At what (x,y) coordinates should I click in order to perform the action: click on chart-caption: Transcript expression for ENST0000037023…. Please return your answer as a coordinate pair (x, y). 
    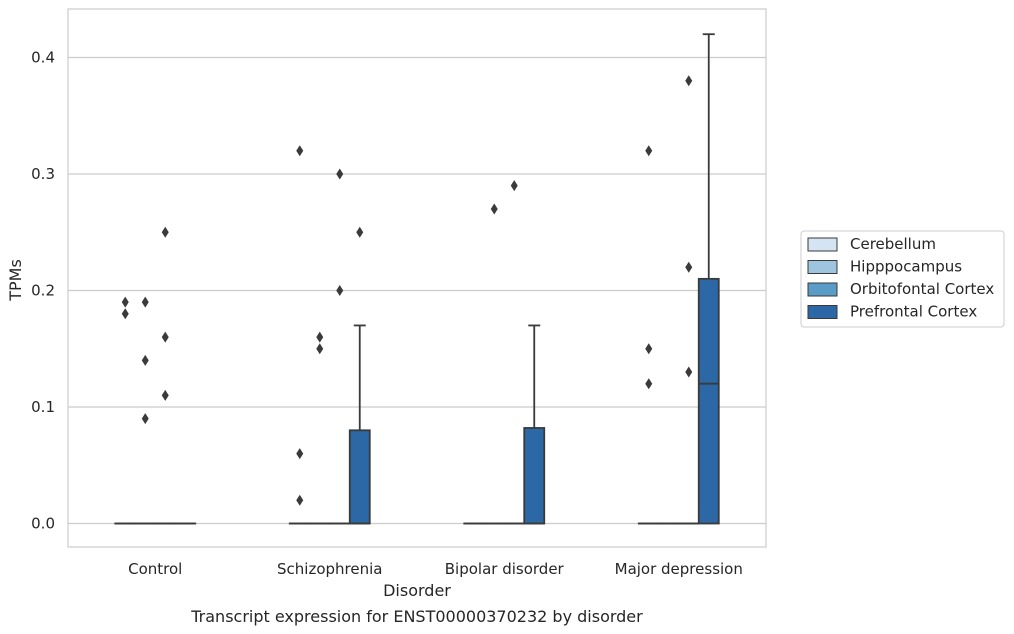
    Looking at the image, I should click on (416, 616).